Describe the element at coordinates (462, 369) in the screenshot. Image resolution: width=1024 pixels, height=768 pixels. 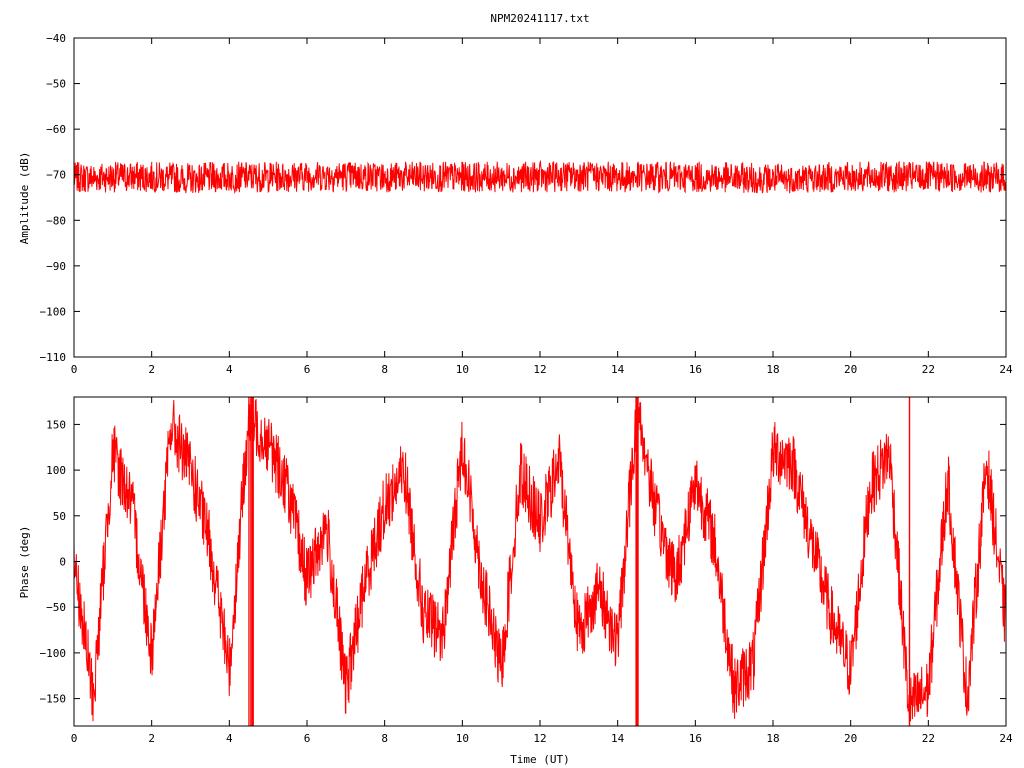
I see `amplitude-x-tick-label: 10` at that location.